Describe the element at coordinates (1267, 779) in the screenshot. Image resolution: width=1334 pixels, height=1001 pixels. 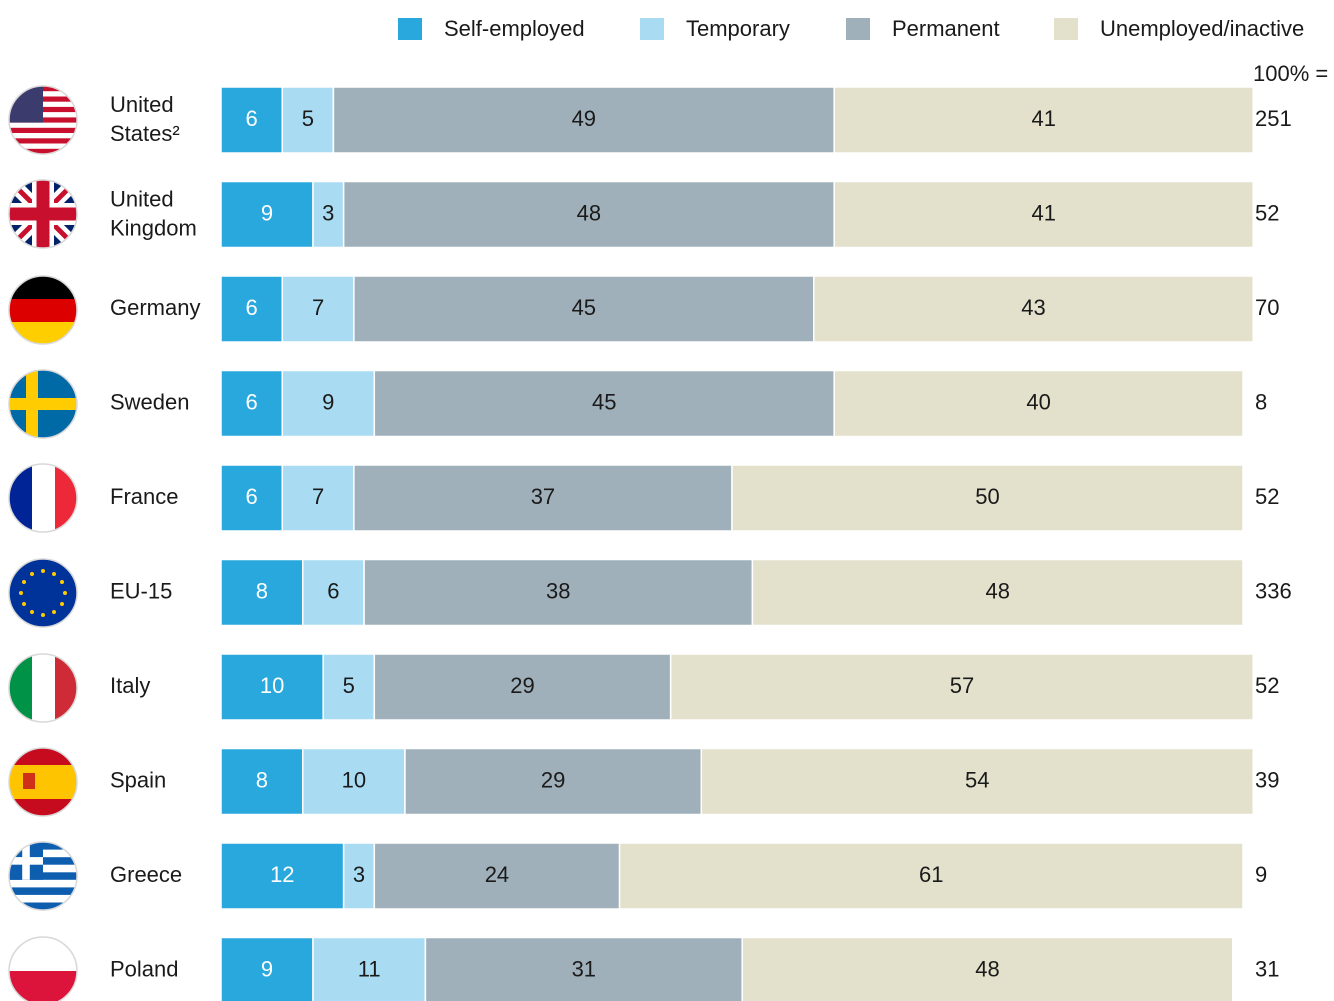
I see `total-label: 39` at that location.